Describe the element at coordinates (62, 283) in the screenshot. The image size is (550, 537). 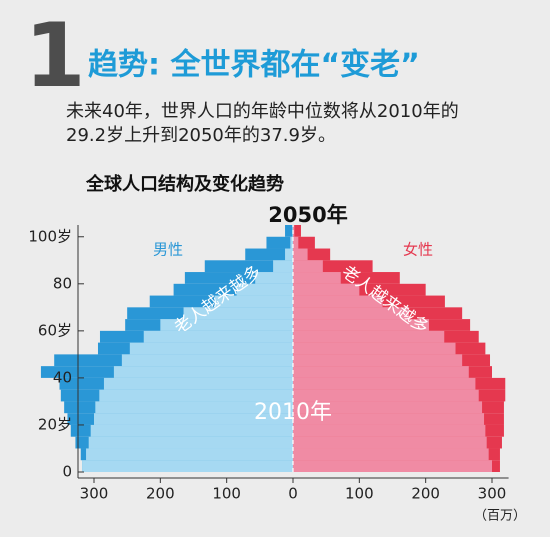
I see `y-tick-label: 80` at that location.